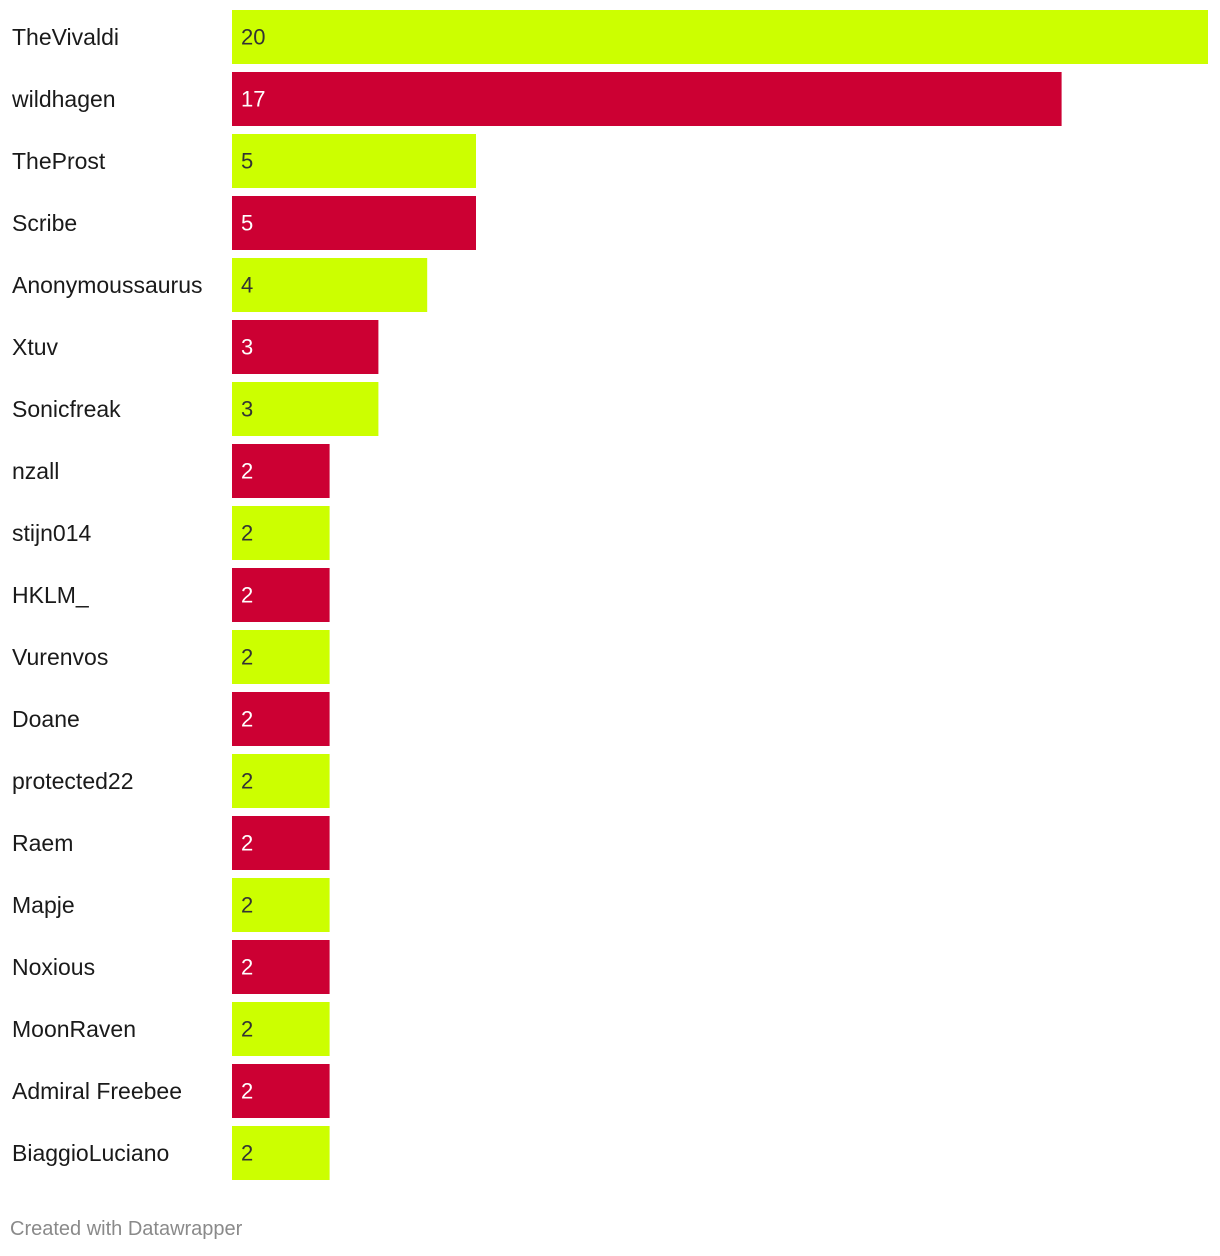 Image resolution: width=1220 pixels, height=1256 pixels. I want to click on value-label: 17, so click(253, 99).